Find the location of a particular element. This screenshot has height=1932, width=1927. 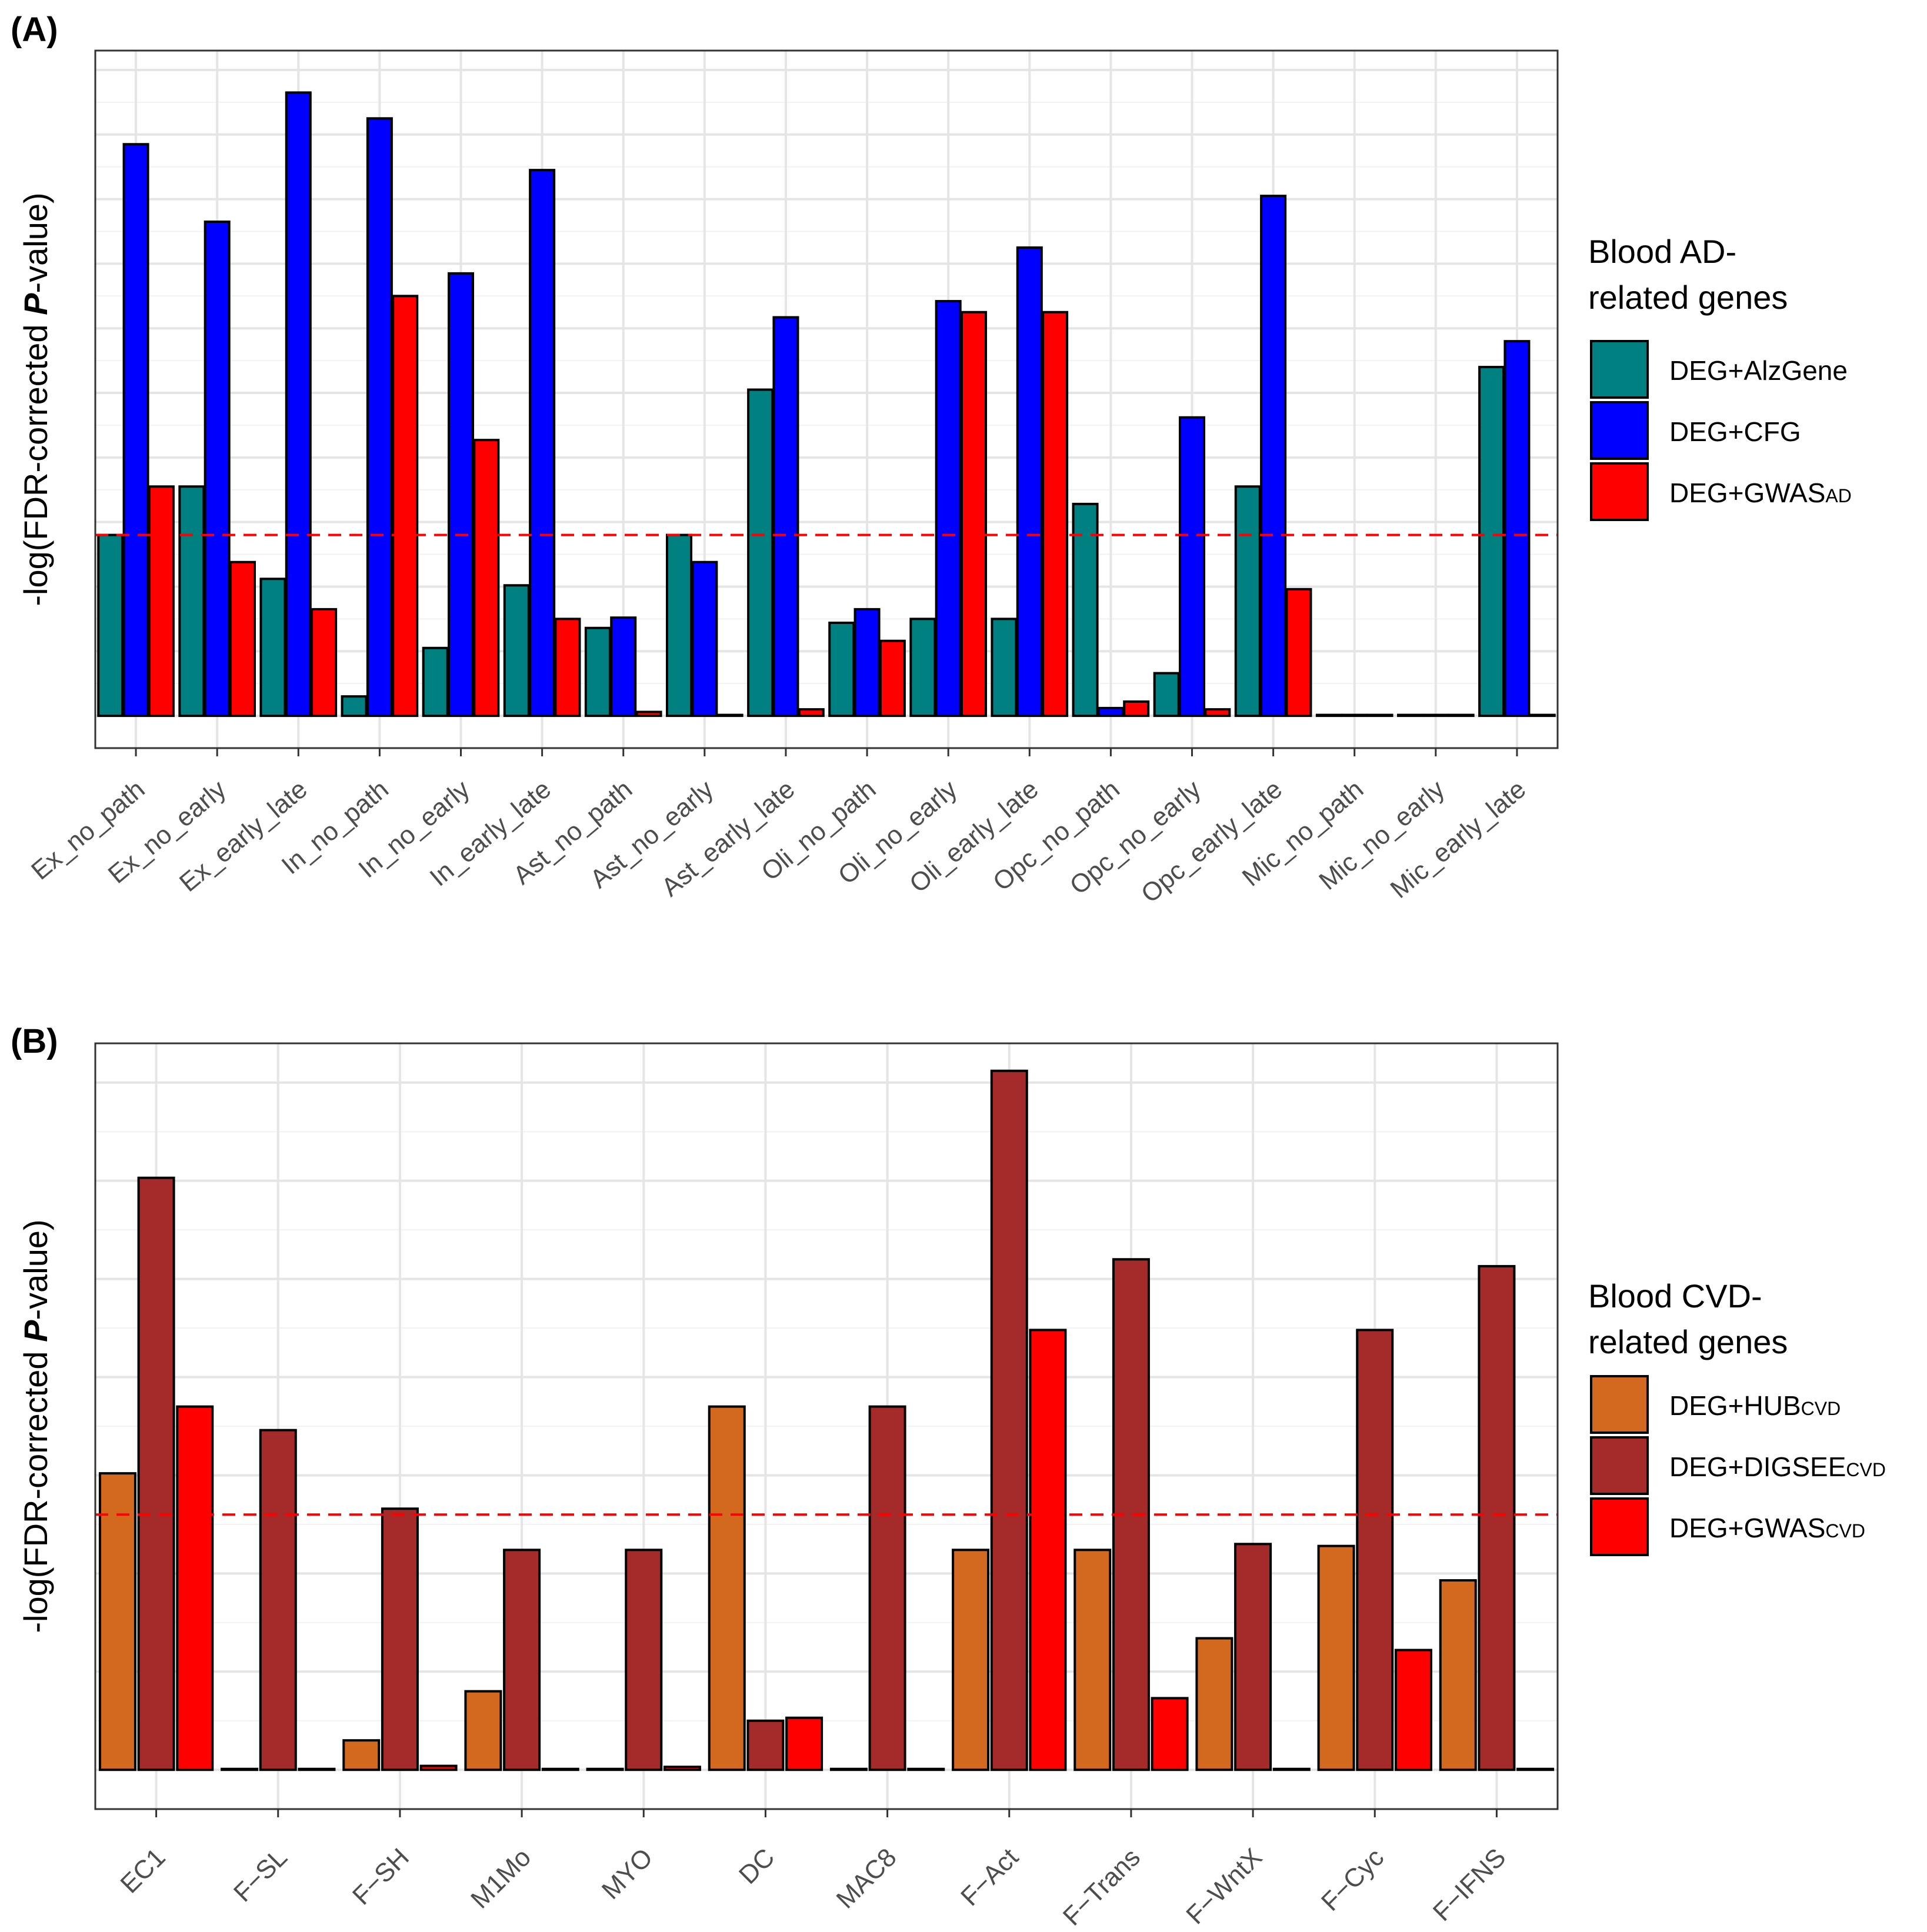

bar-deg-digsee-cvd-9: F−WntX / DEG+DIGSEE_CVD: 2.3 is located at coordinates (1253, 1657).